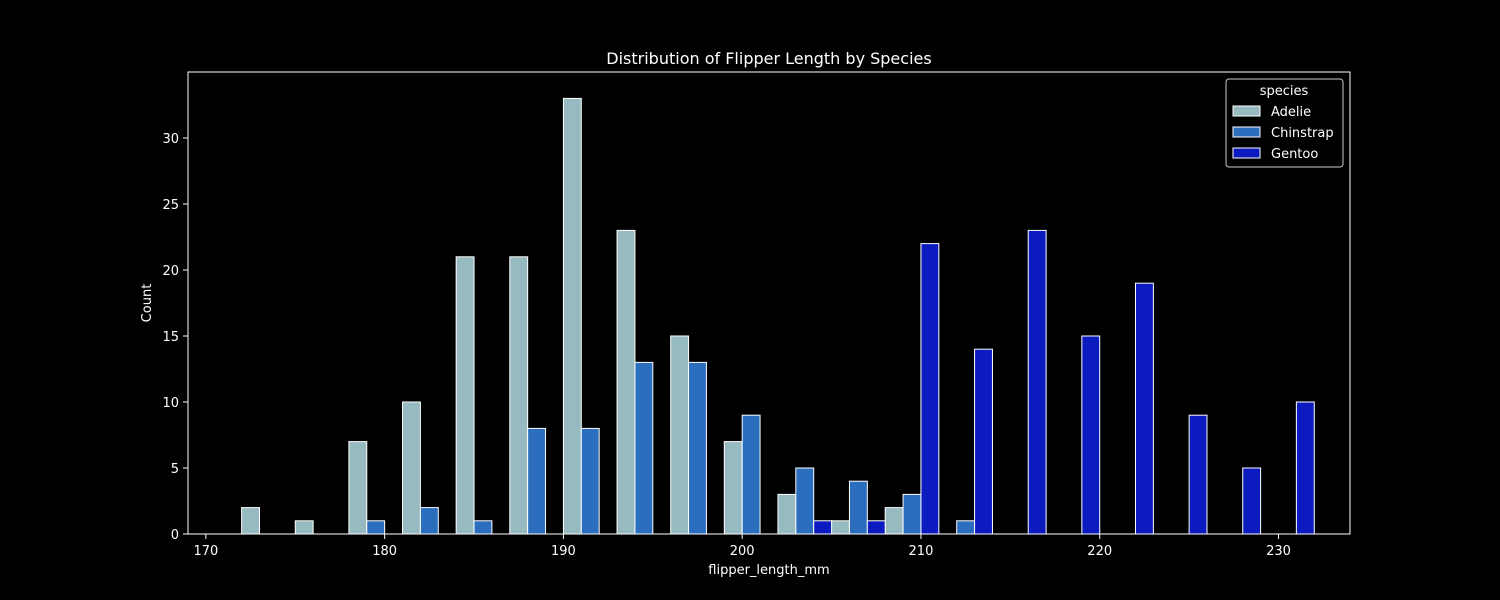 This screenshot has width=1500, height=600. Describe the element at coordinates (170, 271) in the screenshot. I see `y-tick-label: 20` at that location.